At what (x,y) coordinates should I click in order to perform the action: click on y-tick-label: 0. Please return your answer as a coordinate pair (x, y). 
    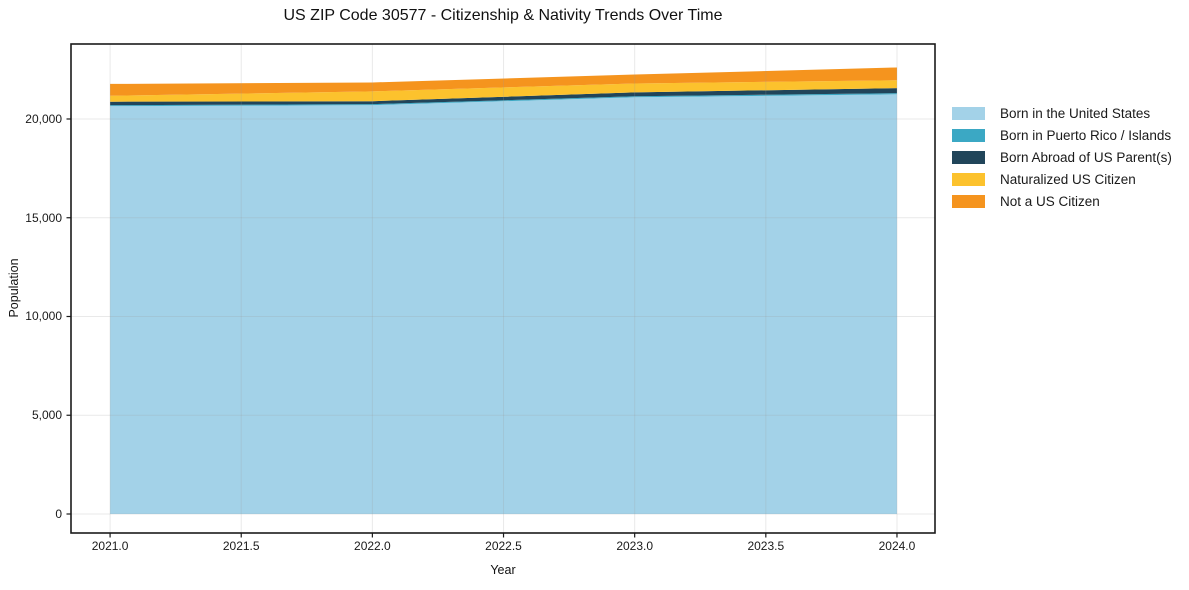
    Looking at the image, I should click on (58, 514).